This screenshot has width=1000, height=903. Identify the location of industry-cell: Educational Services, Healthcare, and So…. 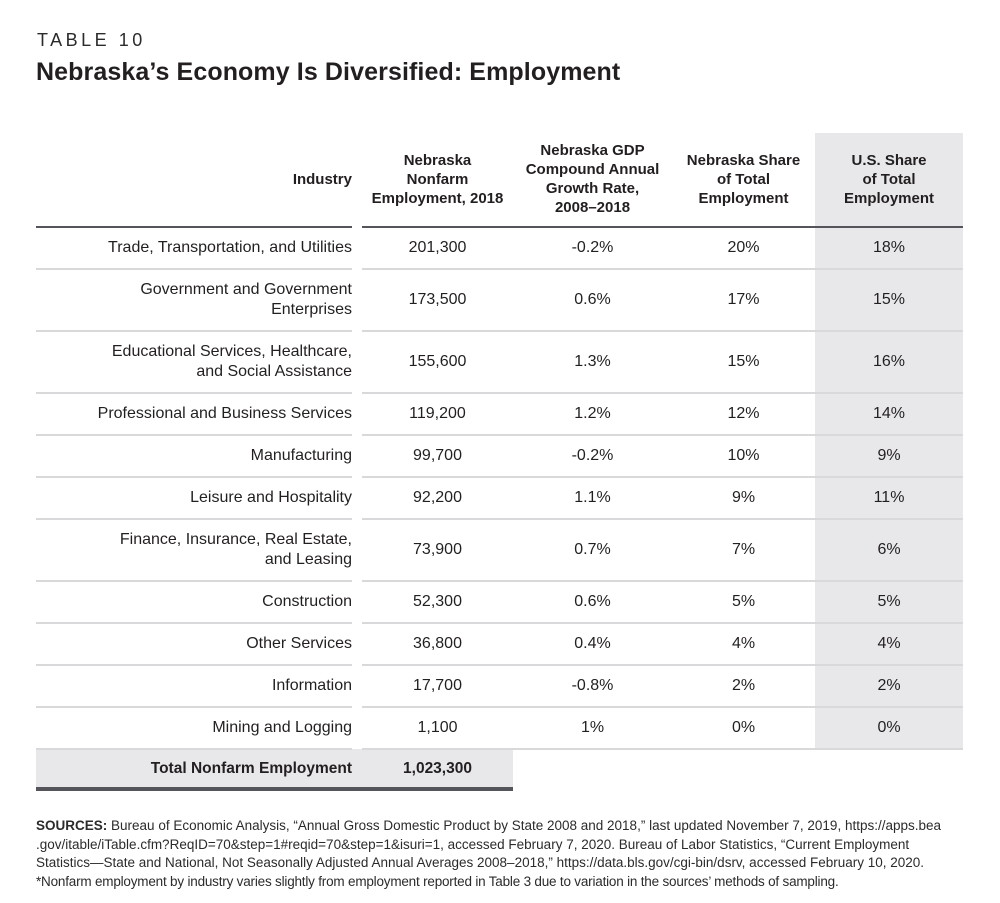
(194, 362).